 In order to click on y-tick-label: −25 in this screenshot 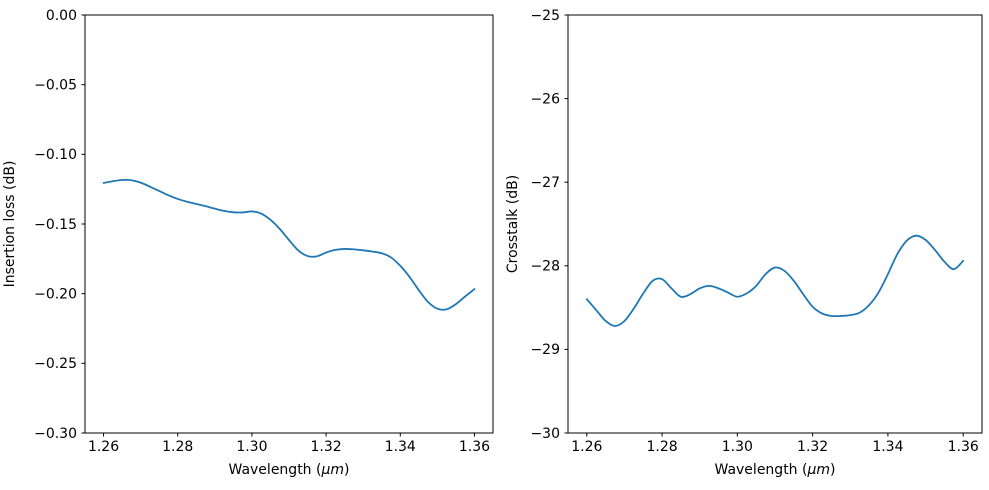, I will do `click(545, 16)`.